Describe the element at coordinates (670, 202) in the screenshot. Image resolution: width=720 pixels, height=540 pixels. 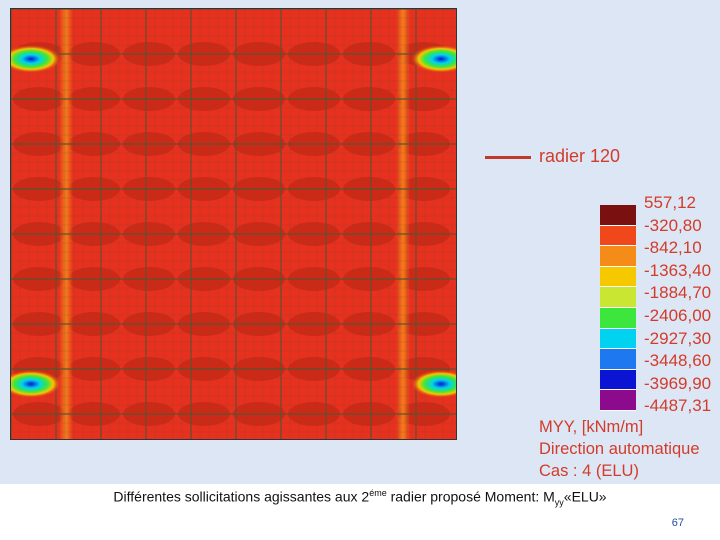
I see `scale-value: 557,12` at that location.